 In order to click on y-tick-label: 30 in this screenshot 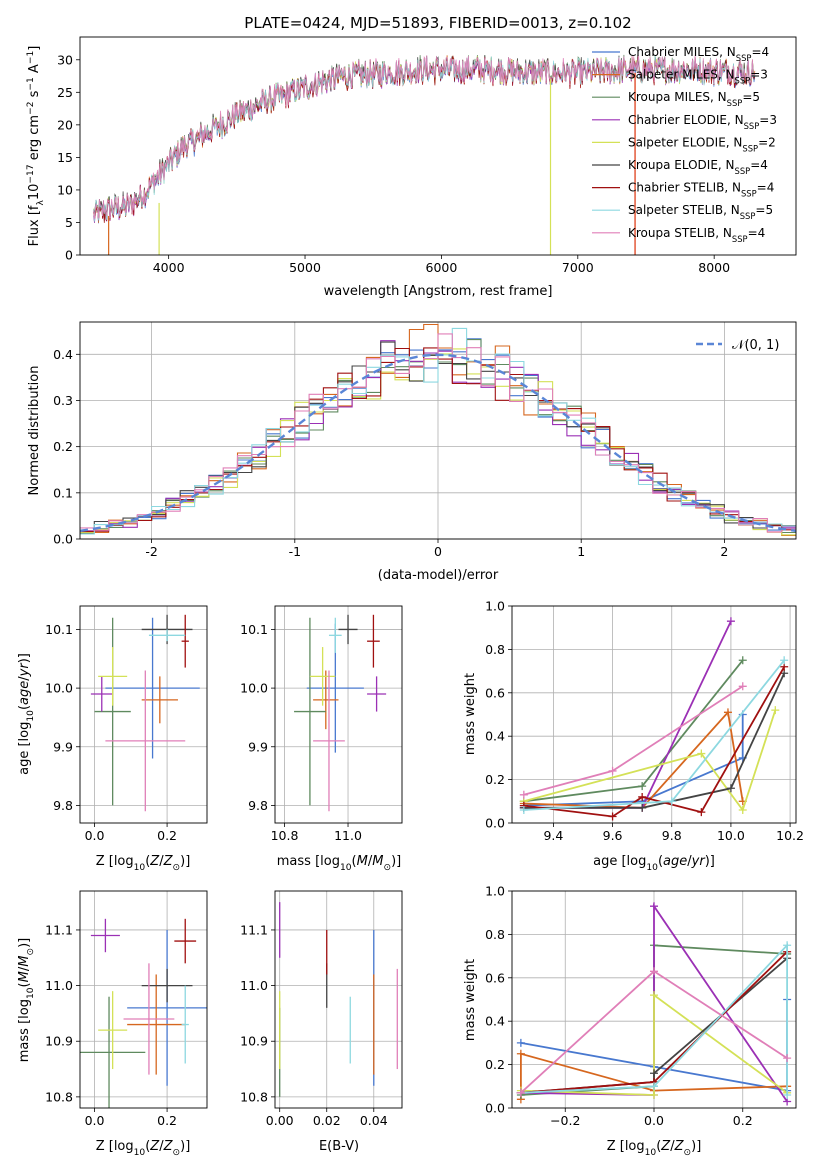, I will do `click(65, 59)`.